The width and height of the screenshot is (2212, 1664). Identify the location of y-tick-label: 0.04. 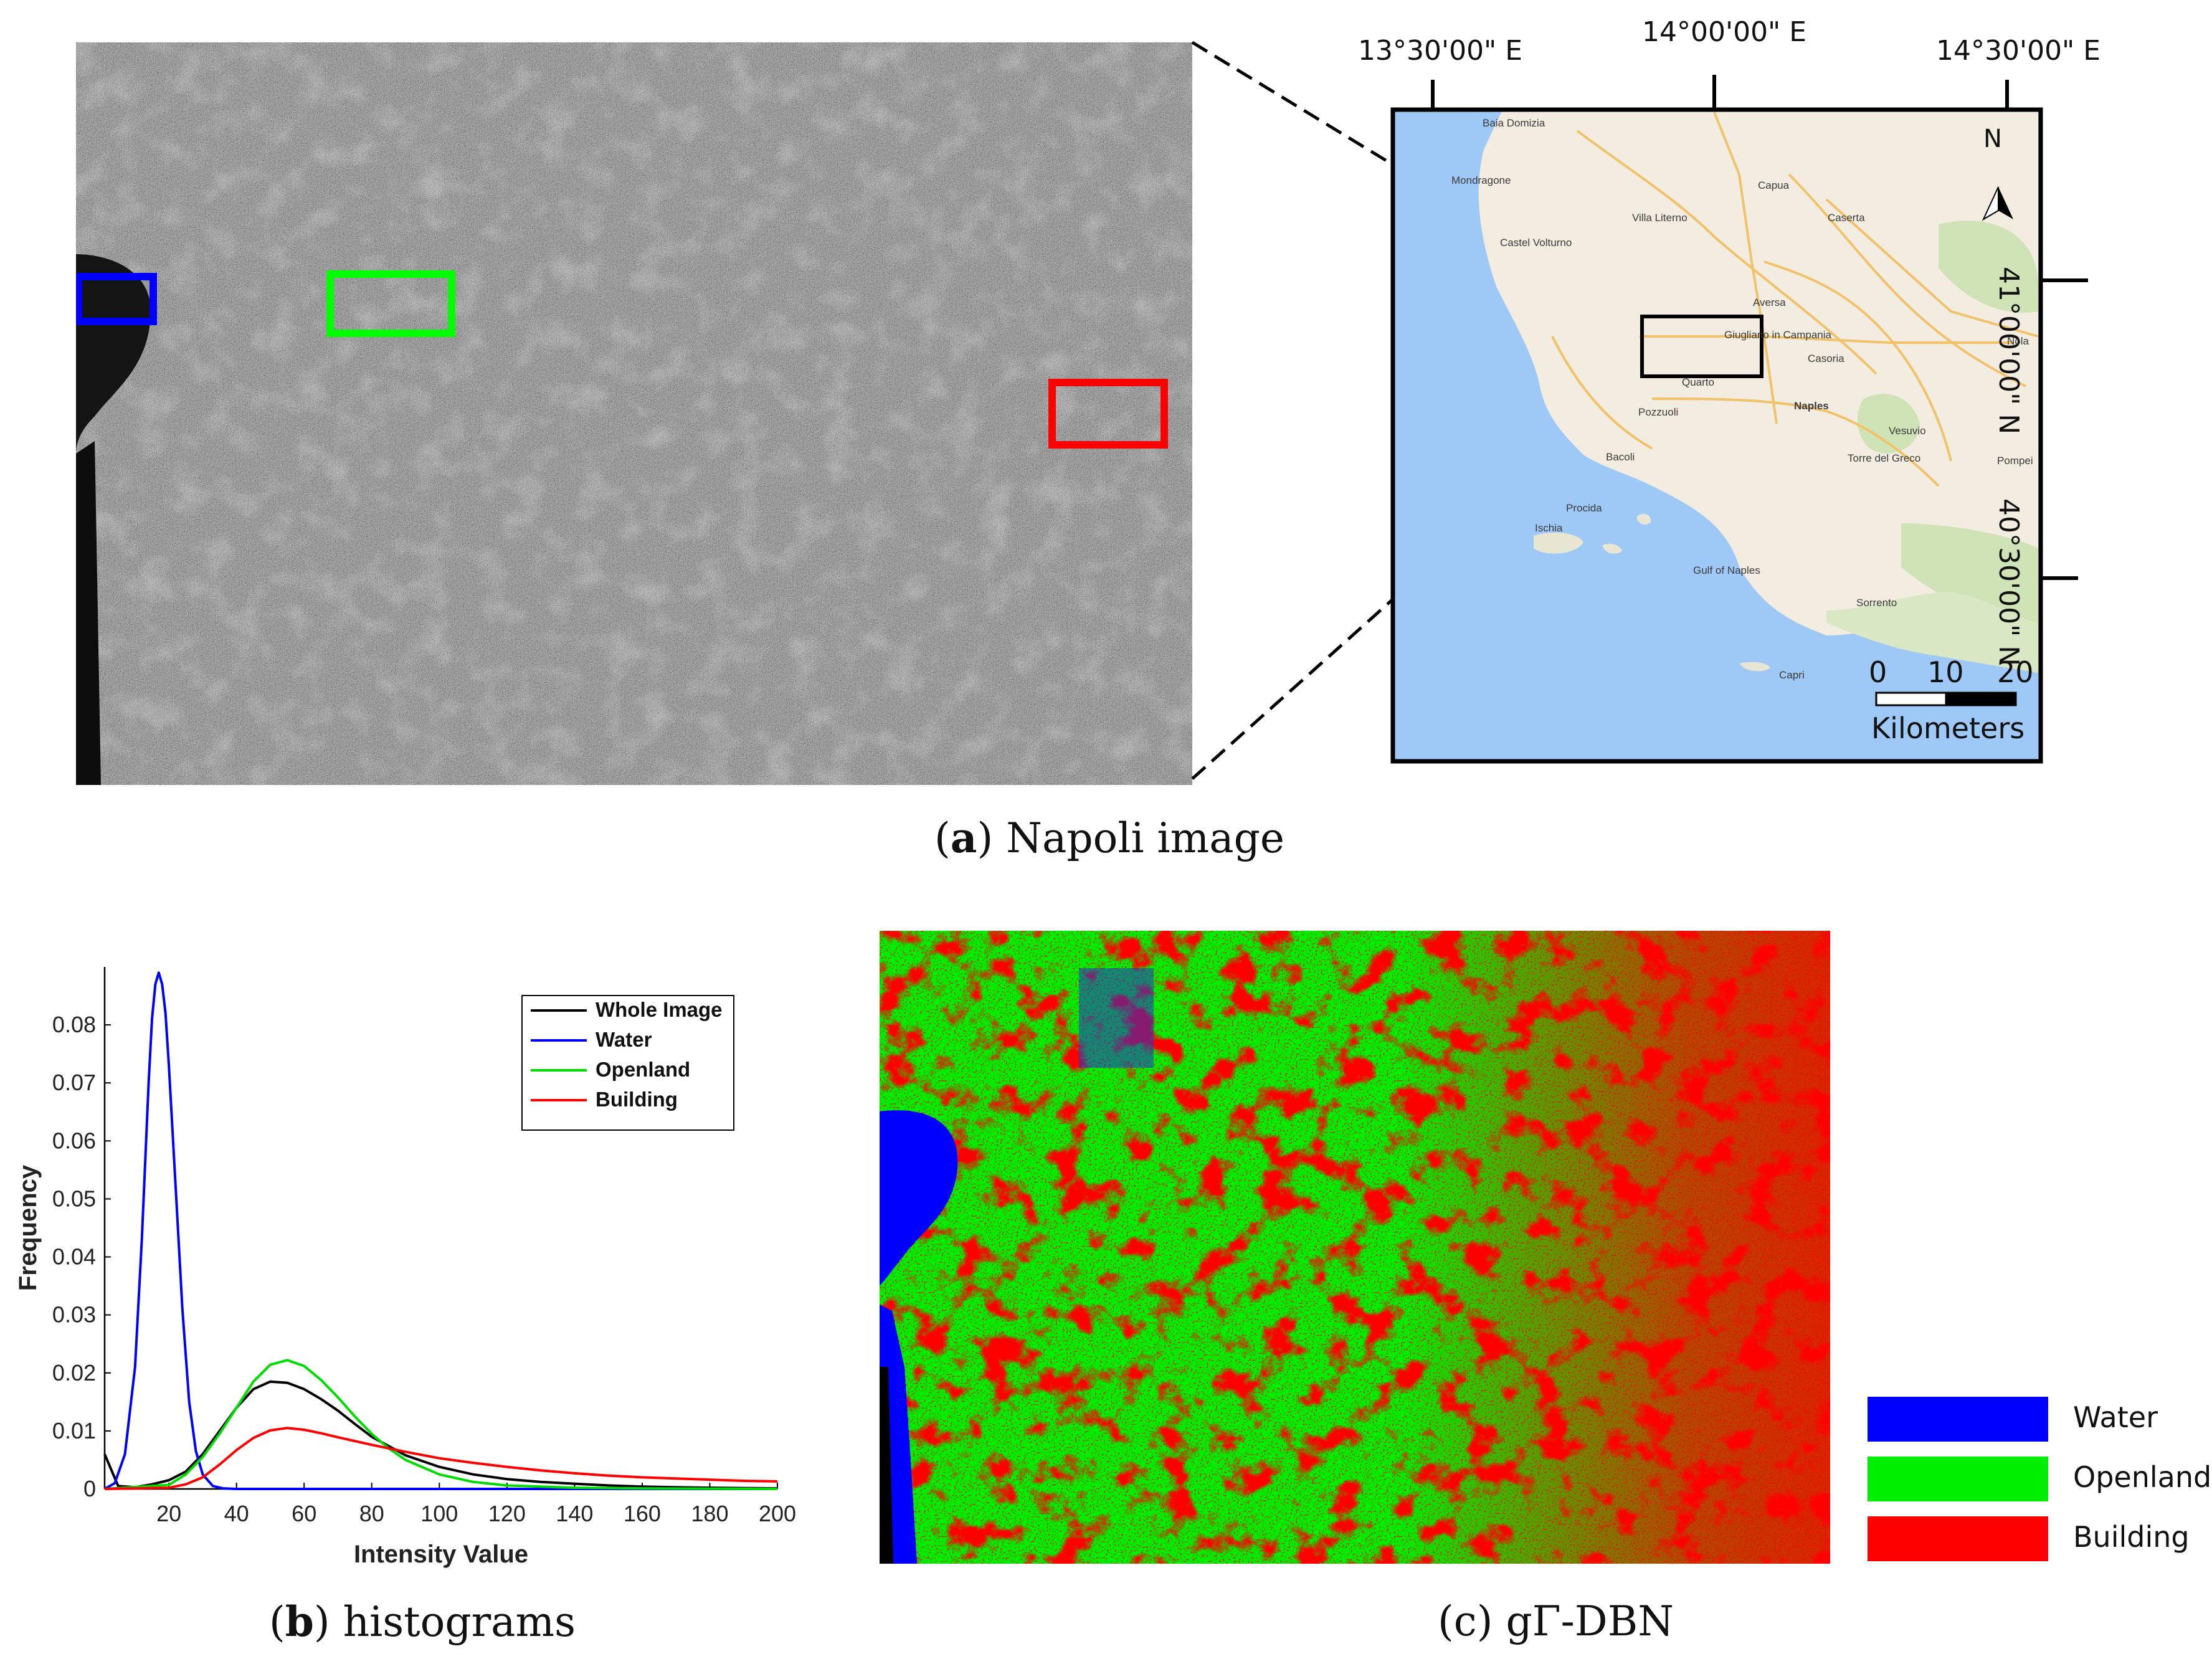
(74, 1257).